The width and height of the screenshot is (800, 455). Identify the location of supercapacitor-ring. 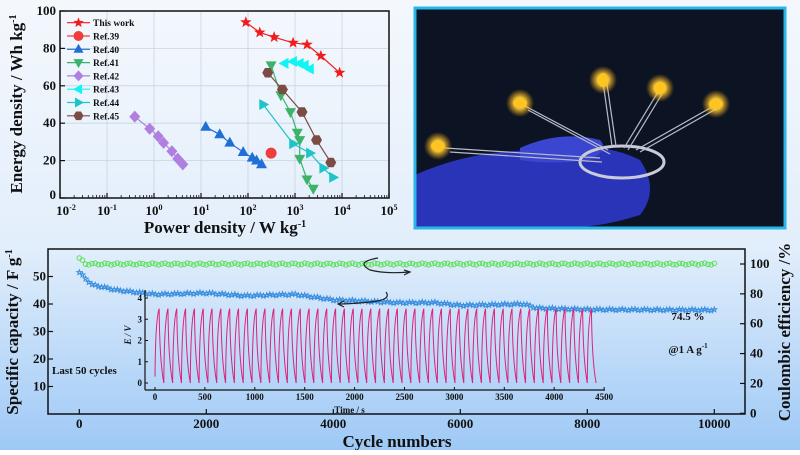
(622, 162).